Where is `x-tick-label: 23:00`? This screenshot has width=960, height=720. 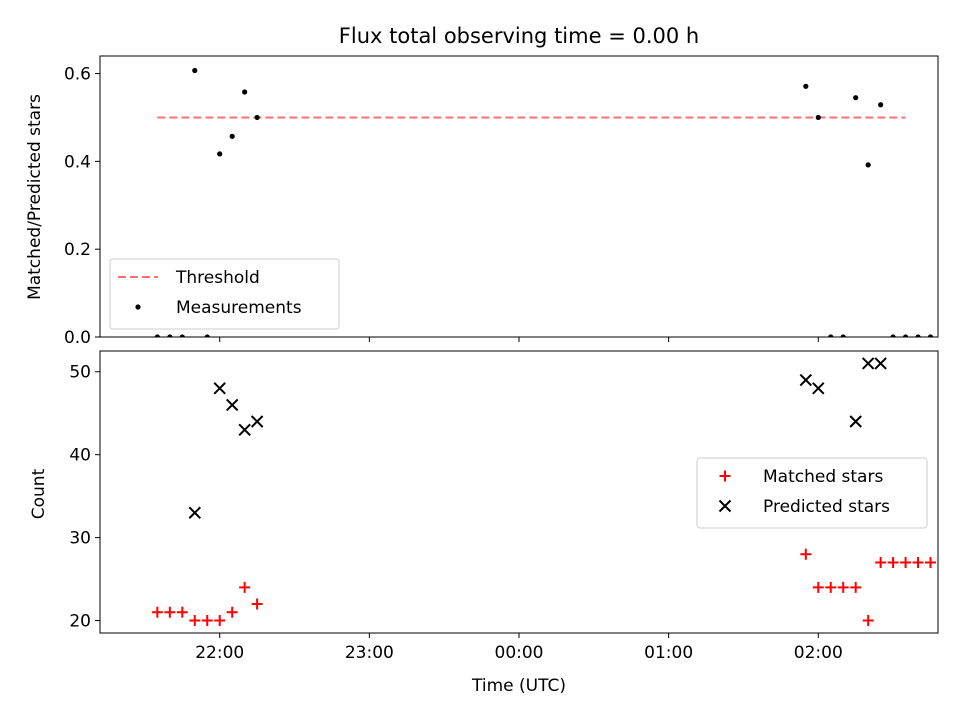 x-tick-label: 23:00 is located at coordinates (369, 653).